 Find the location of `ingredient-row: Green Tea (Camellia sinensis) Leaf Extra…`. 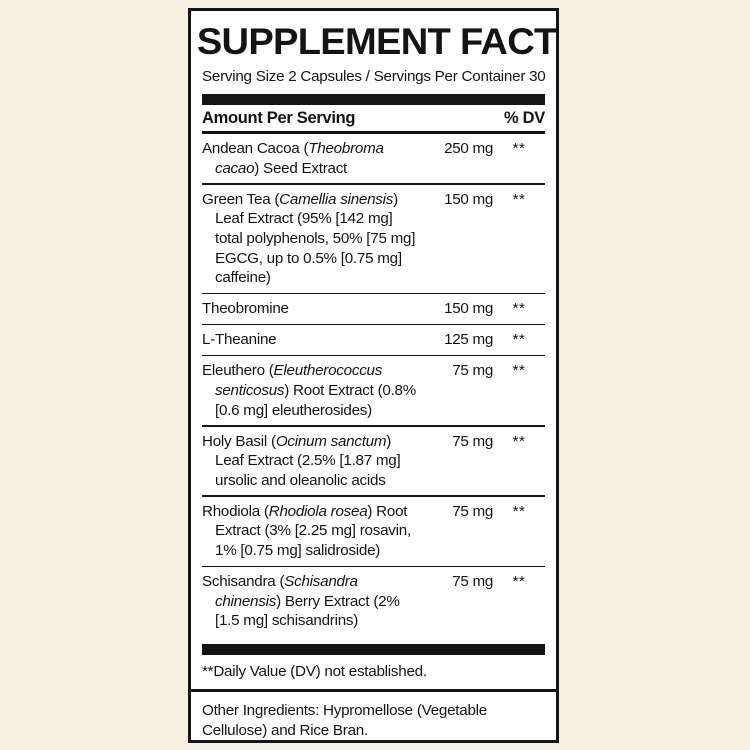

ingredient-row: Green Tea (Camellia sinensis) Leaf Extra… is located at coordinates (373, 239).